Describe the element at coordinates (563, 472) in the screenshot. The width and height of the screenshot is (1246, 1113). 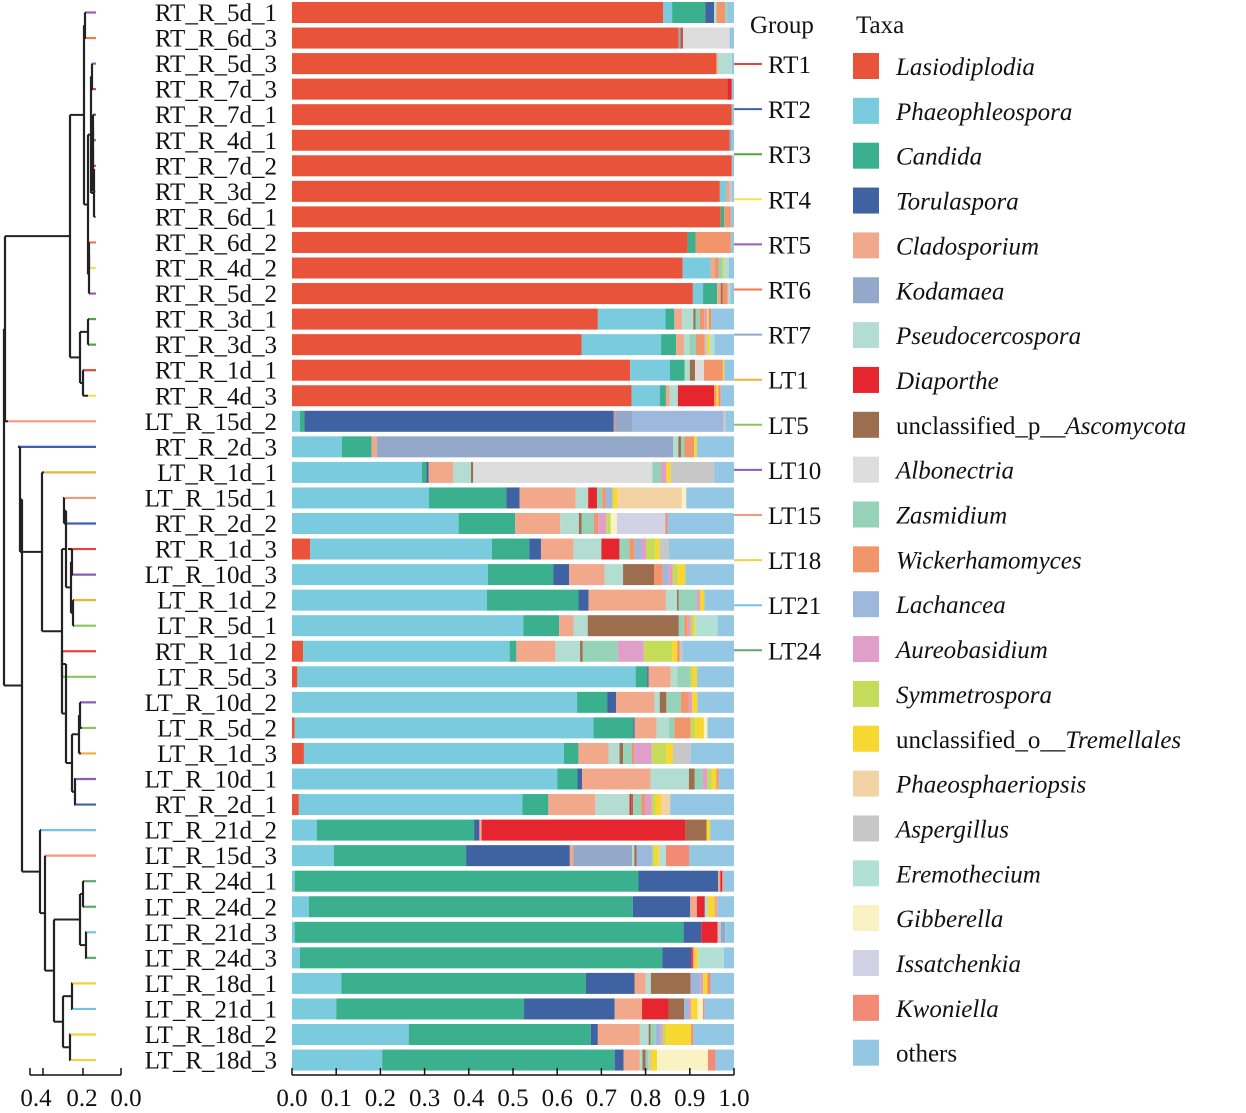
I see `bar-segment-albonectria` at that location.